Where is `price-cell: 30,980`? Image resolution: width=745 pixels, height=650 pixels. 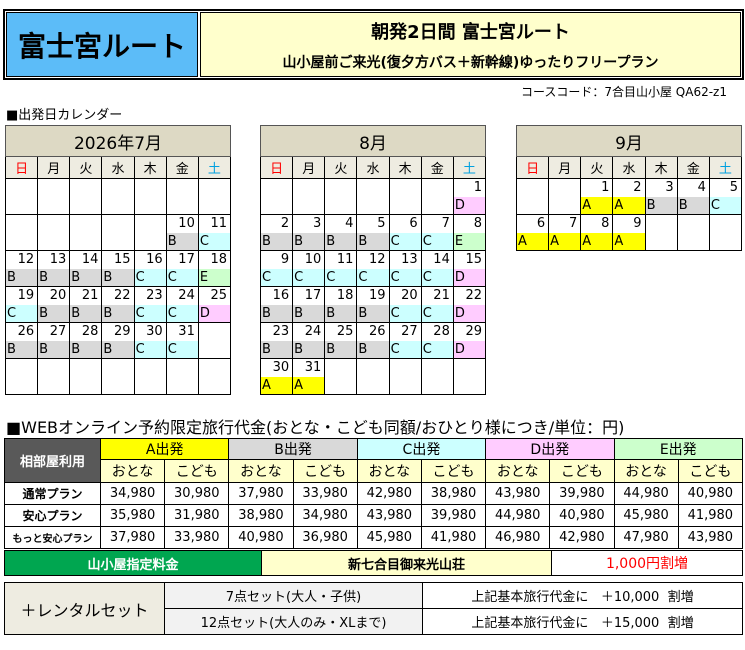
price-cell: 30,980 is located at coordinates (197, 493).